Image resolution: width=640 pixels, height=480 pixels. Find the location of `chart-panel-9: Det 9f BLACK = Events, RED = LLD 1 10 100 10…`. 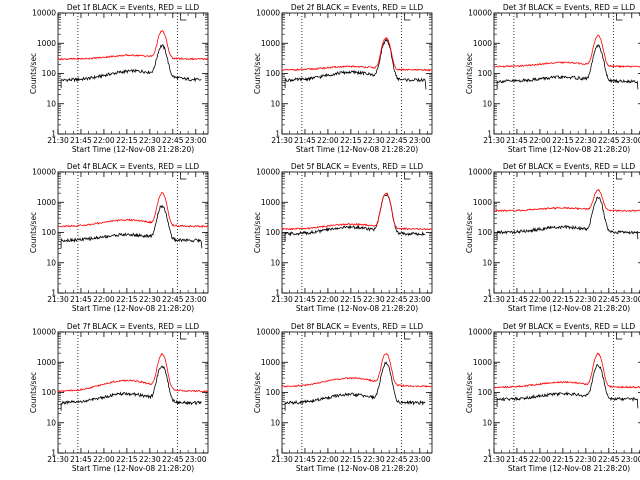

chart-panel-9: Det 9f BLACK = Events, RED = LLD 1 10 100 10… is located at coordinates (552, 397).